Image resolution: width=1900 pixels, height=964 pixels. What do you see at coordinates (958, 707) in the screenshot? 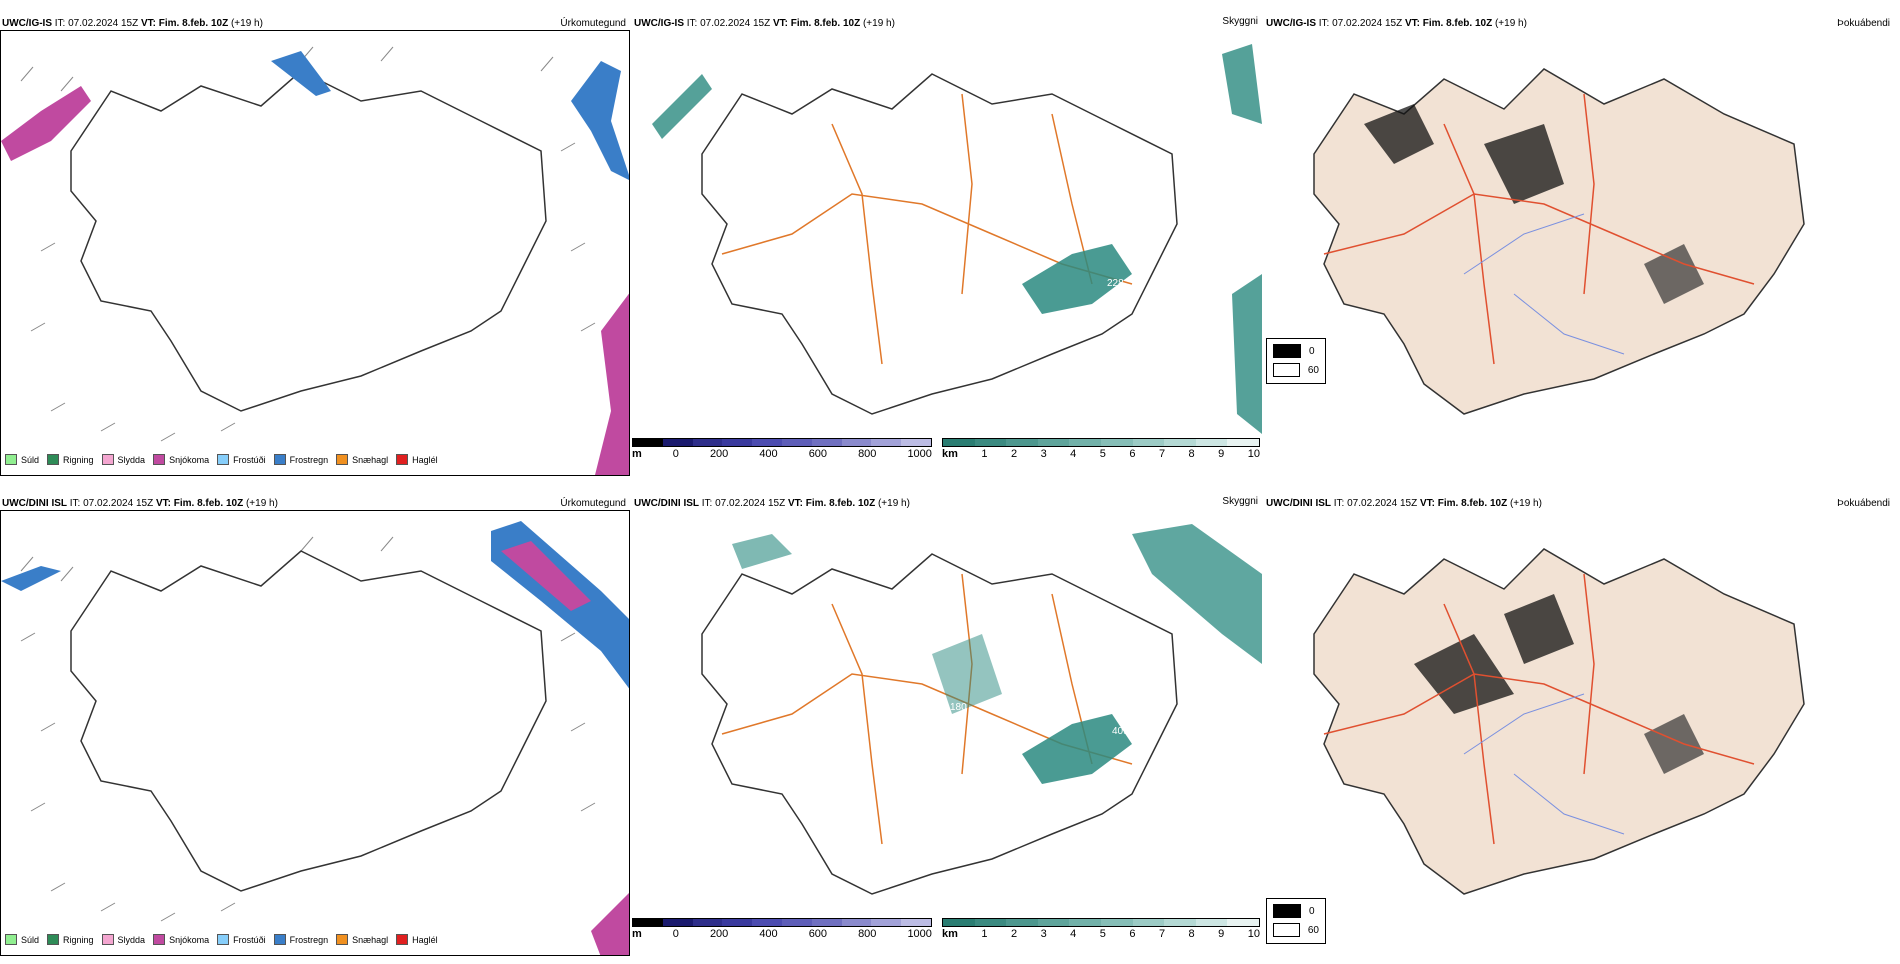
I see `visibility-label-2: 180` at bounding box center [958, 707].